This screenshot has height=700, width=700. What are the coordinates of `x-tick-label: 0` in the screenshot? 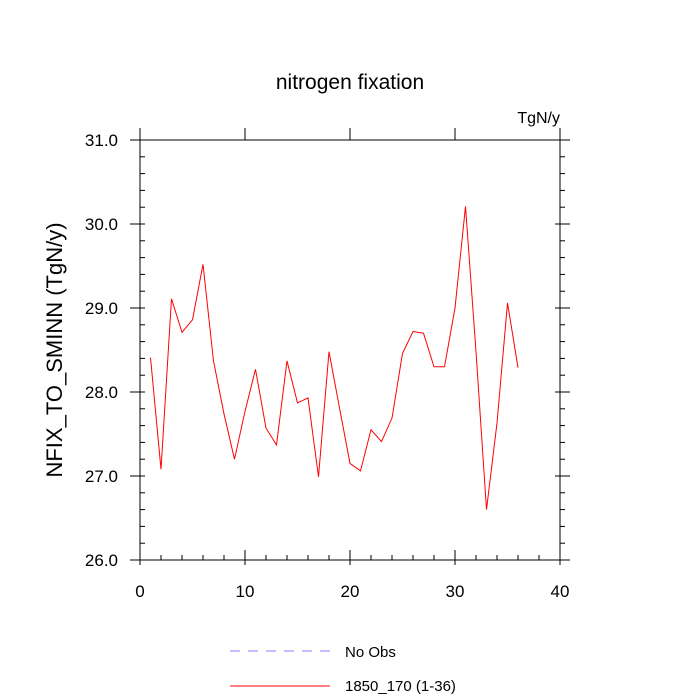 It's located at (139, 591).